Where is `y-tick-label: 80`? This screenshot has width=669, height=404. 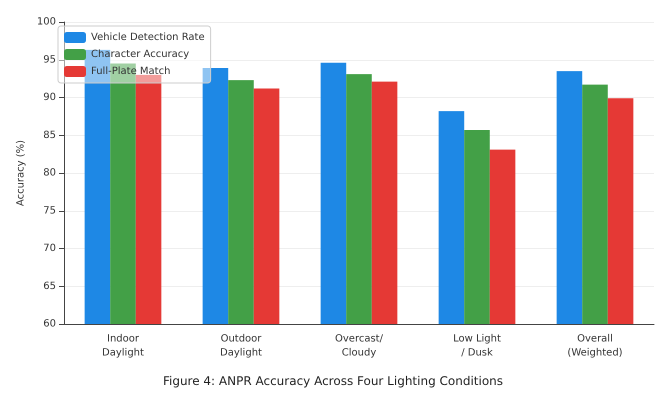
y-tick-label: 80 is located at coordinates (49, 173).